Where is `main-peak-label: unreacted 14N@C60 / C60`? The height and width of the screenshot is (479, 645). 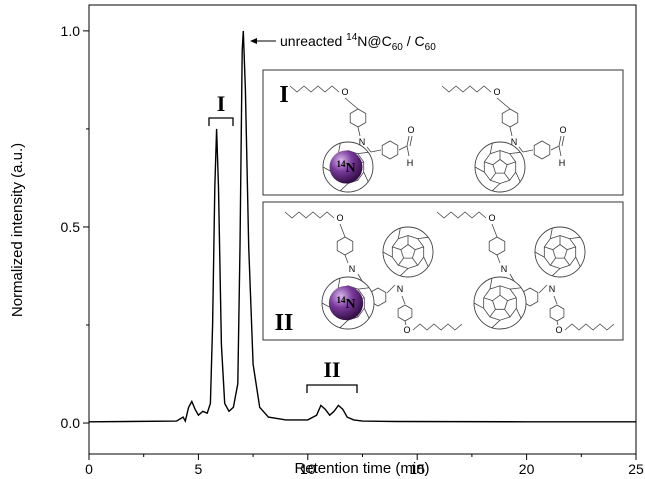
main-peak-label: unreacted 14N@C60 / C60 is located at coordinates (358, 42).